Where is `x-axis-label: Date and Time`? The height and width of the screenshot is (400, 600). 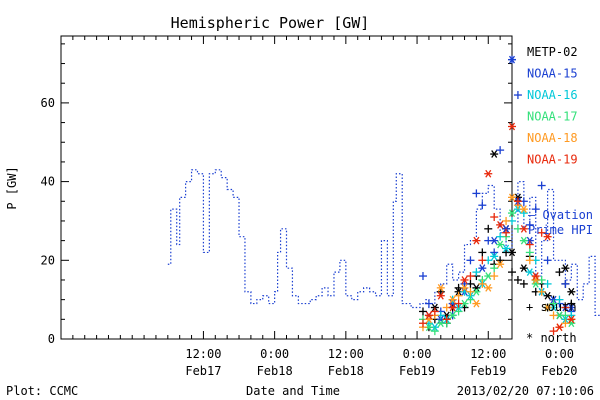 x-axis-label: Date and Time is located at coordinates (293, 391).